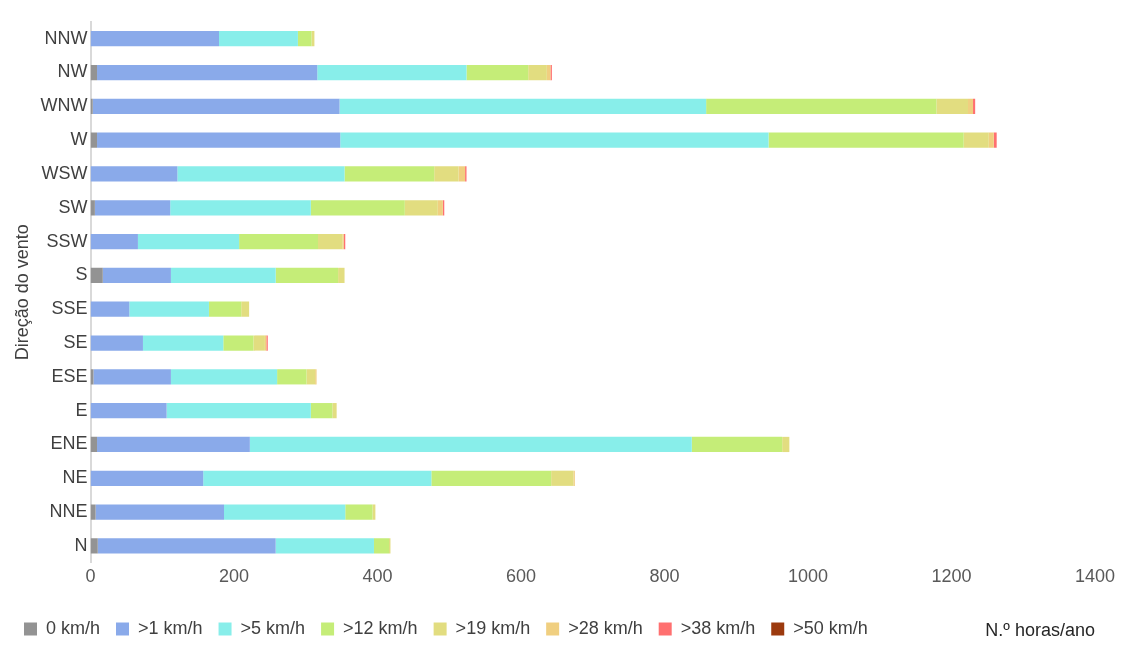 Image resolution: width=1127 pixels, height=654 pixels. What do you see at coordinates (377, 575) in the screenshot?
I see `x-tick-label: 400` at bounding box center [377, 575].